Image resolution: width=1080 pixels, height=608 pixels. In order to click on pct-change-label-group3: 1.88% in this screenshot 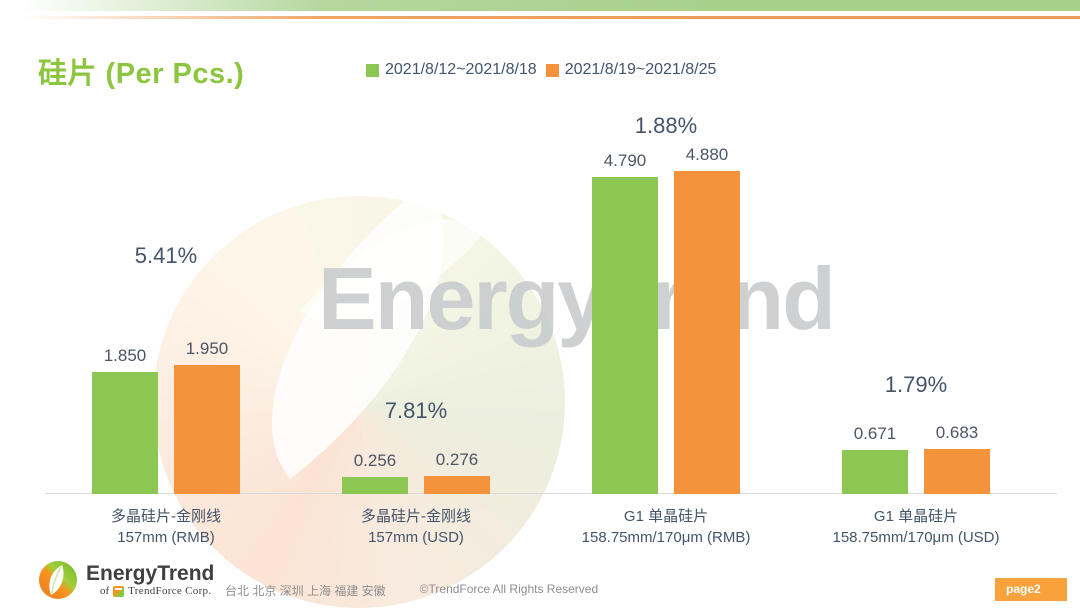, I will do `click(666, 125)`.